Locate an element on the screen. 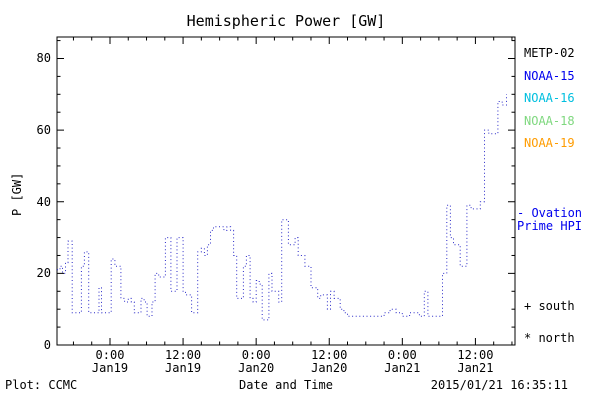 The height and width of the screenshot is (400, 600). x-tick-label: 0:00 Jan19 is located at coordinates (110, 361).